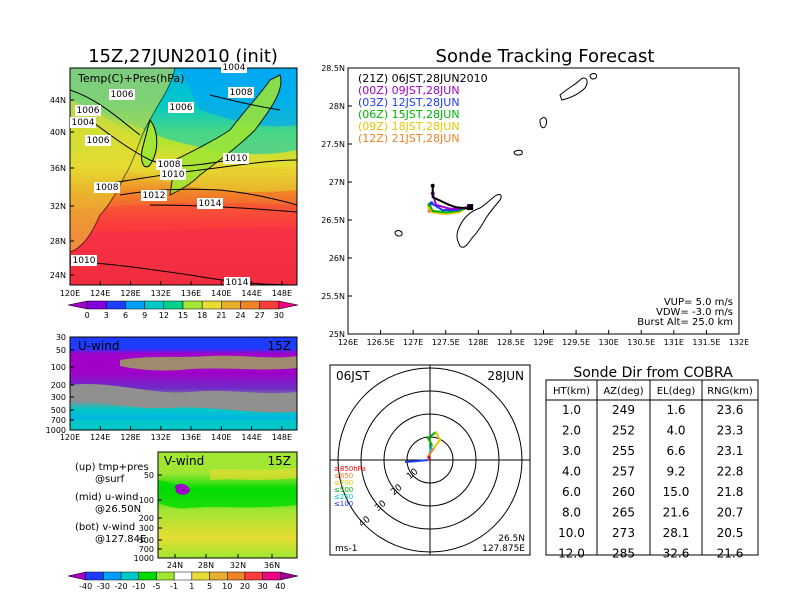 The image size is (792, 612). Describe the element at coordinates (183, 315) in the screenshot. I see `colorbar-label: 15` at that location.